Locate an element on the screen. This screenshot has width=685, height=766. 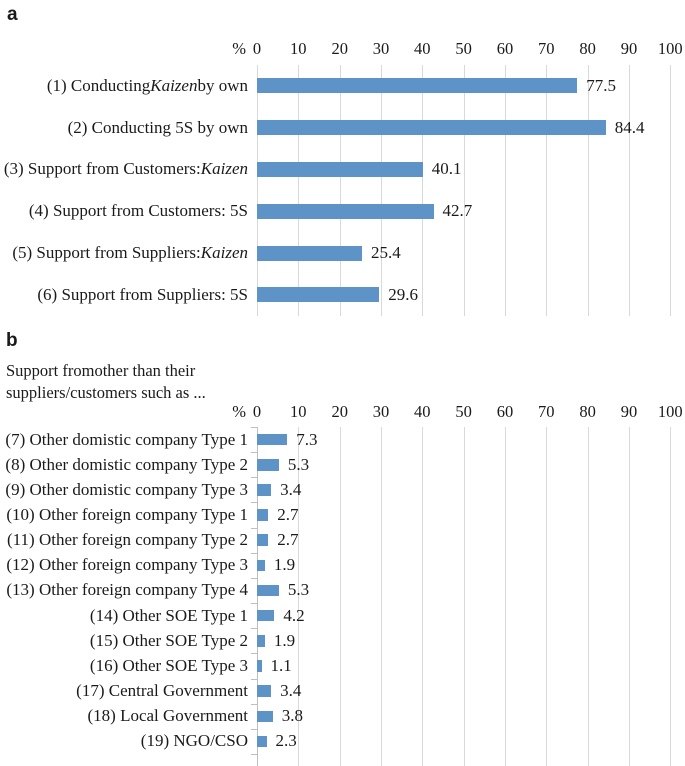
chart-a-x-tick-label: 40 is located at coordinates (422, 48).